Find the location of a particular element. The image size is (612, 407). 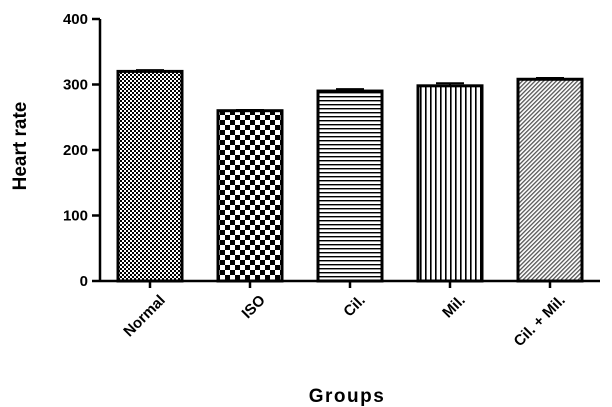

x-axis-title: Groups is located at coordinates (347, 396).